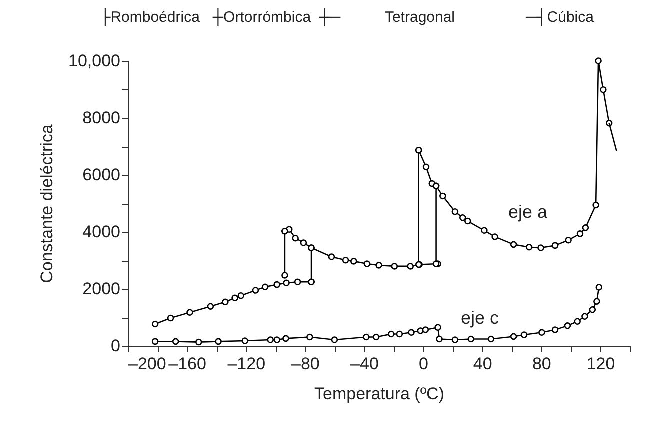 This screenshot has width=665, height=436. Describe the element at coordinates (147, 364) in the screenshot. I see `x-tick-label: –200` at that location.